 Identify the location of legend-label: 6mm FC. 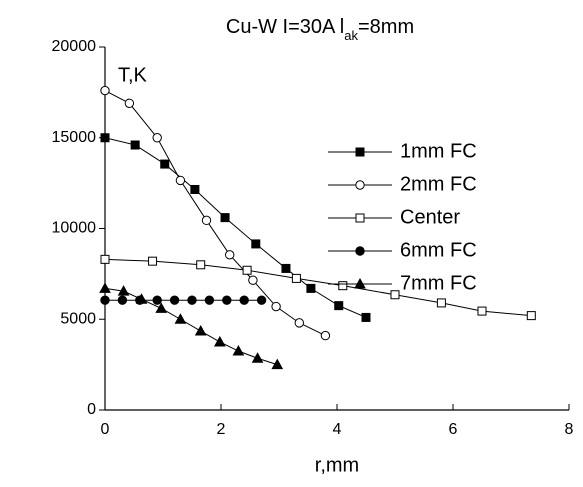
(438, 250).